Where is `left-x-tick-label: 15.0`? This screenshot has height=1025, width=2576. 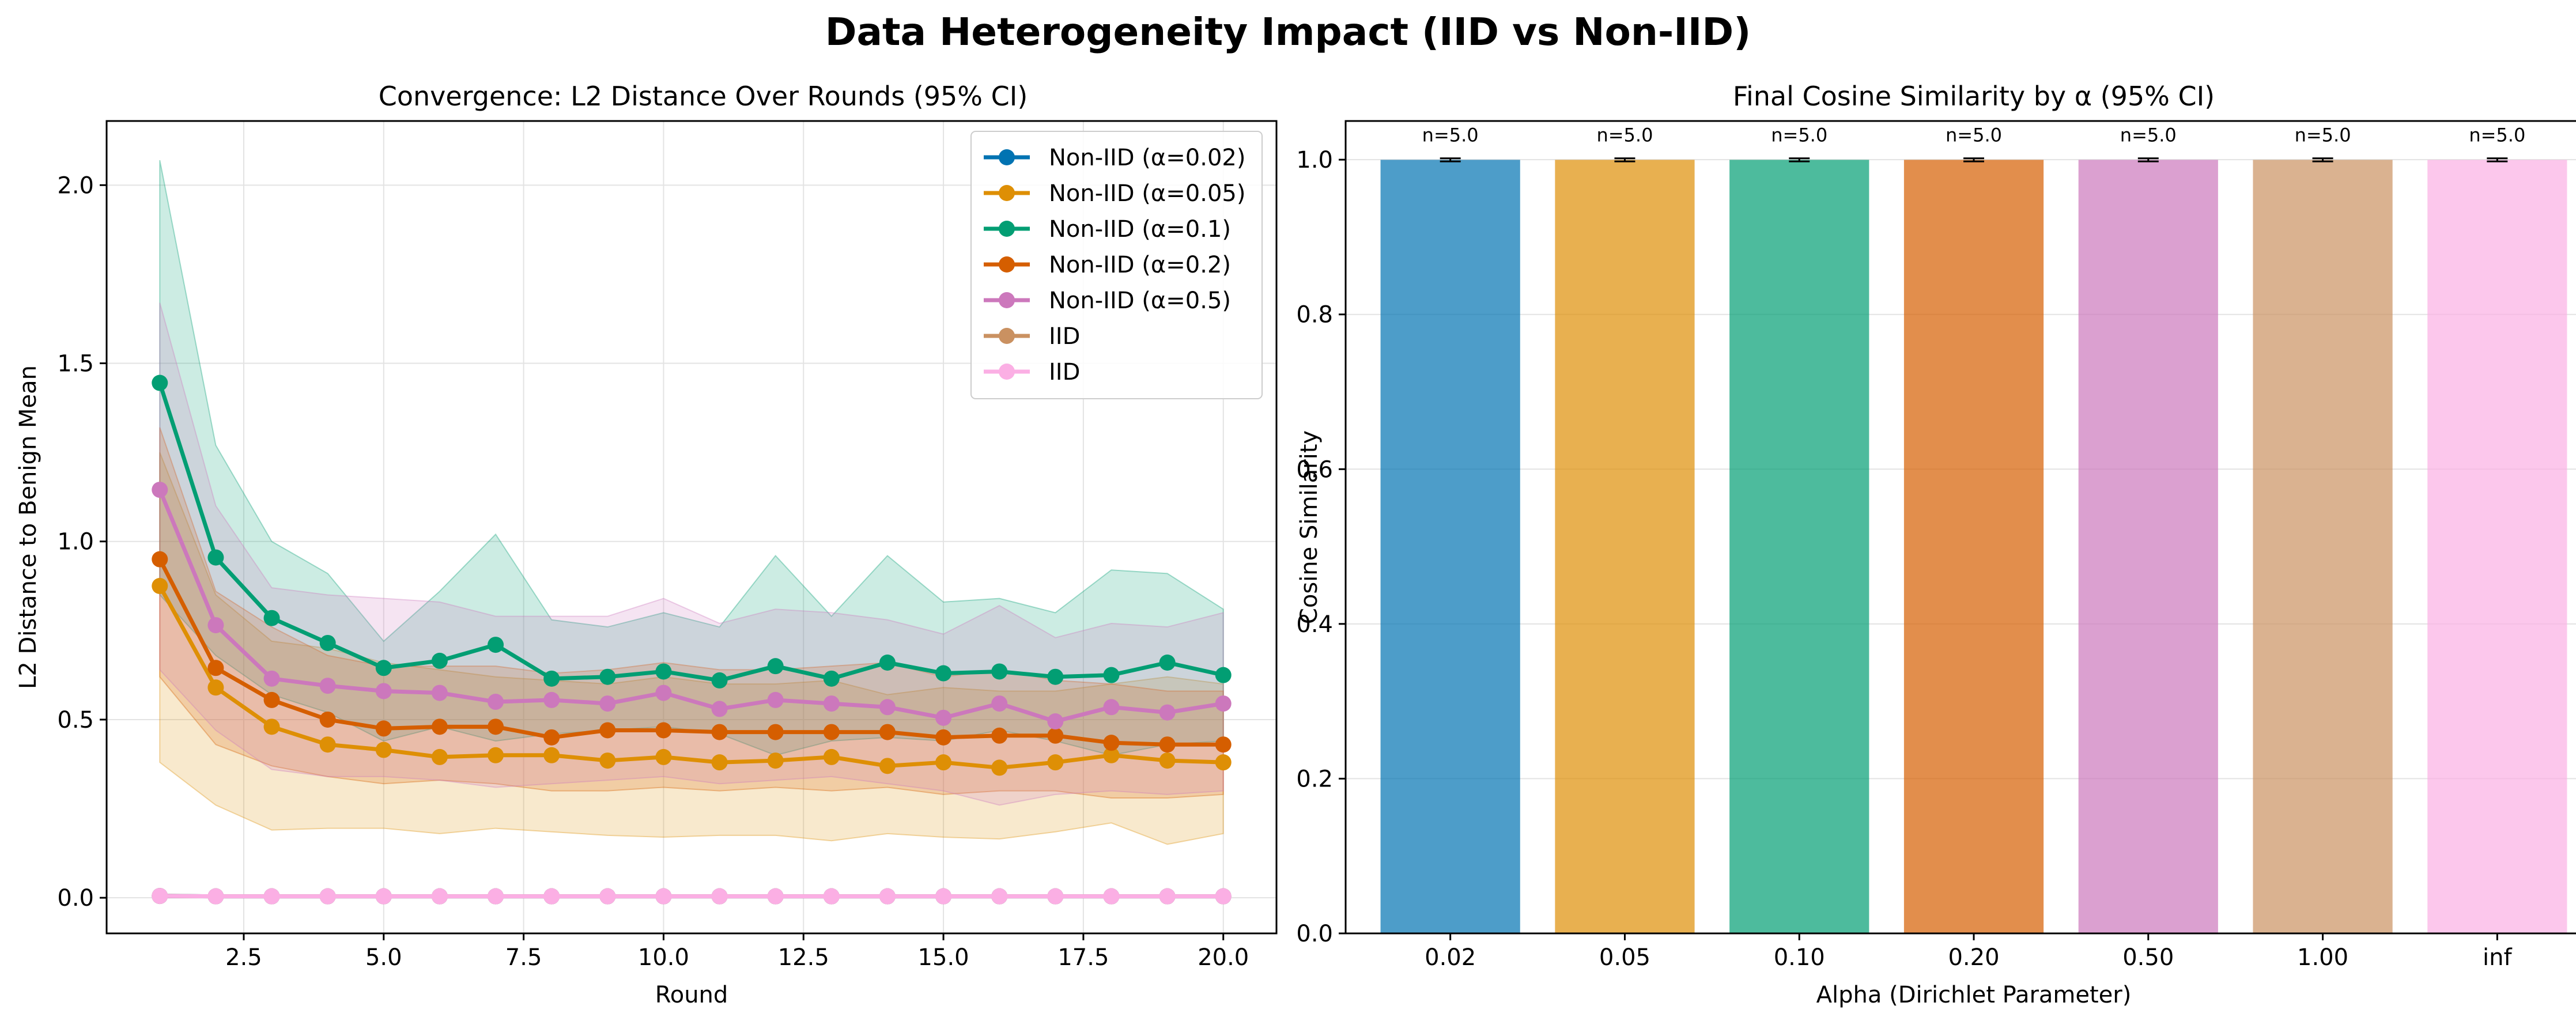
left-x-tick-label: 15.0 is located at coordinates (943, 957).